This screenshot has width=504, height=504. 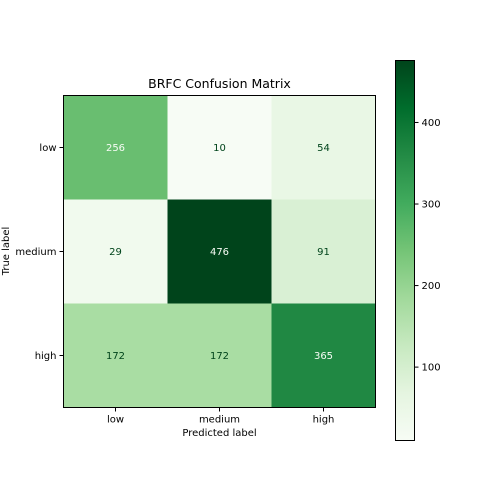 I want to click on cell-value-label: 256, so click(x=115, y=148).